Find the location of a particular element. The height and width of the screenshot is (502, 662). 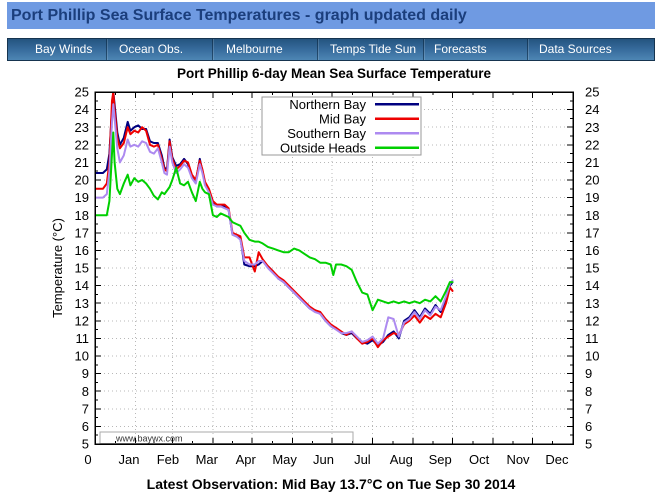

nav-item-ocean-obs: Ocean Obs. is located at coordinates (160, 49).